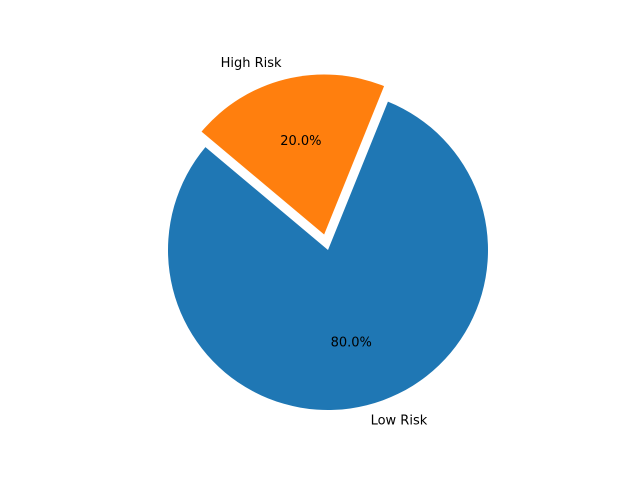  Describe the element at coordinates (251, 63) in the screenshot. I see `slice-label-high-risk: High Risk` at that location.